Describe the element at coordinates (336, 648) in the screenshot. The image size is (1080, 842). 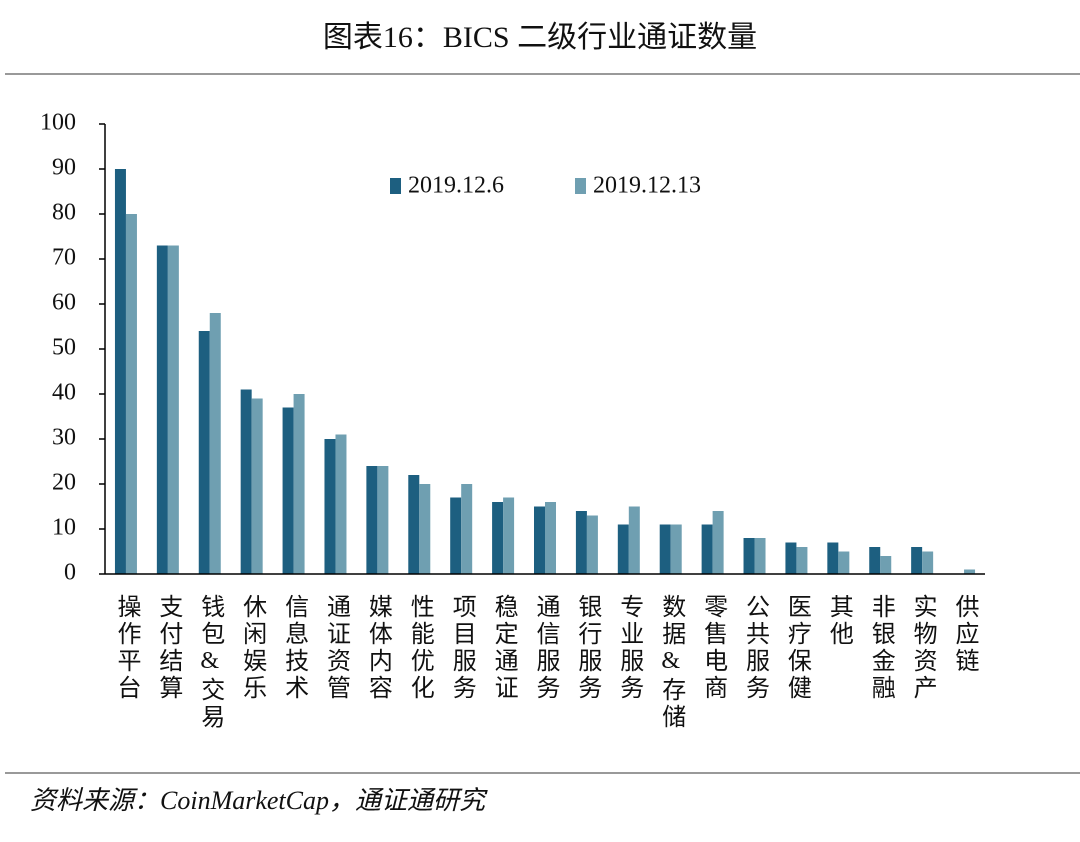
I see `x-tick-label: 通证资管` at that location.